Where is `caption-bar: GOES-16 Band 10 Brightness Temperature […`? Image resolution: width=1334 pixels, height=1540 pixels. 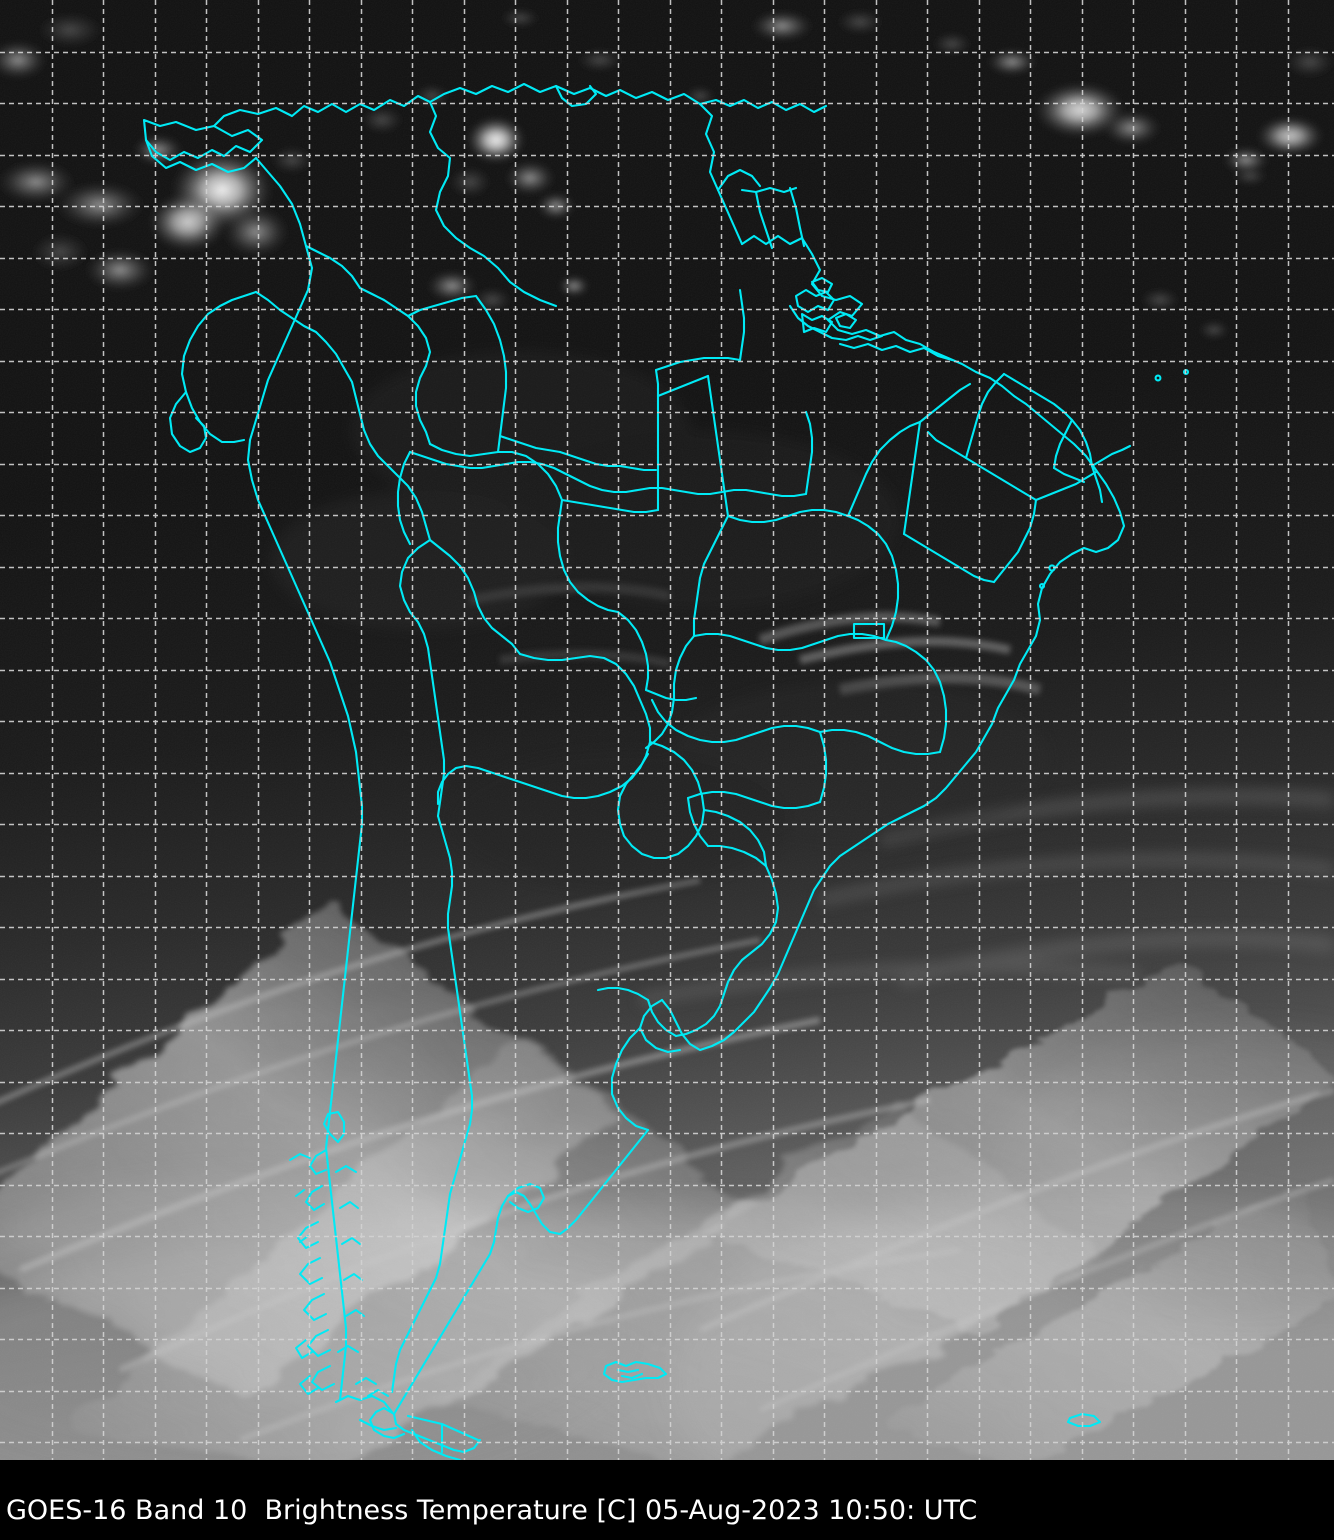 caption-bar: GOES-16 Band 10 Brightness Temperature [… is located at coordinates (667, 1500).